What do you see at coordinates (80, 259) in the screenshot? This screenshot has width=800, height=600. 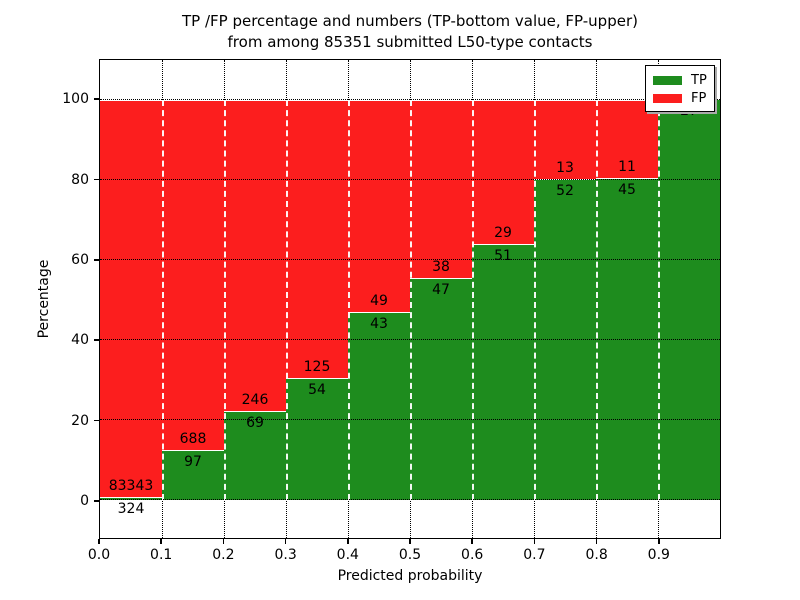 I see `y-tick-label: 60` at bounding box center [80, 259].